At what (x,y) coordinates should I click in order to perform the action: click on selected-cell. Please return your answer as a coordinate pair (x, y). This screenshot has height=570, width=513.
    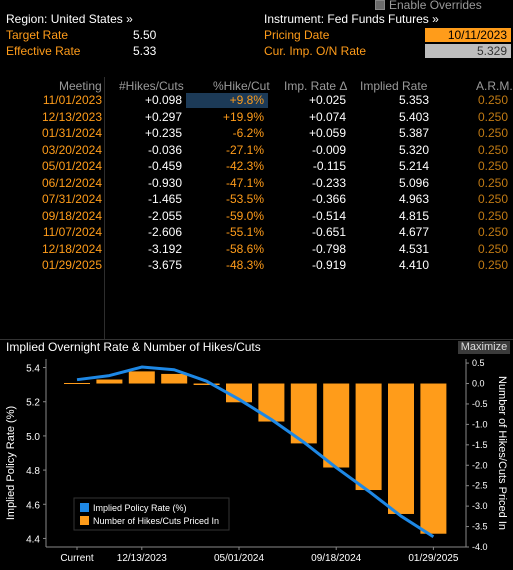
    Looking at the image, I should click on (227, 100).